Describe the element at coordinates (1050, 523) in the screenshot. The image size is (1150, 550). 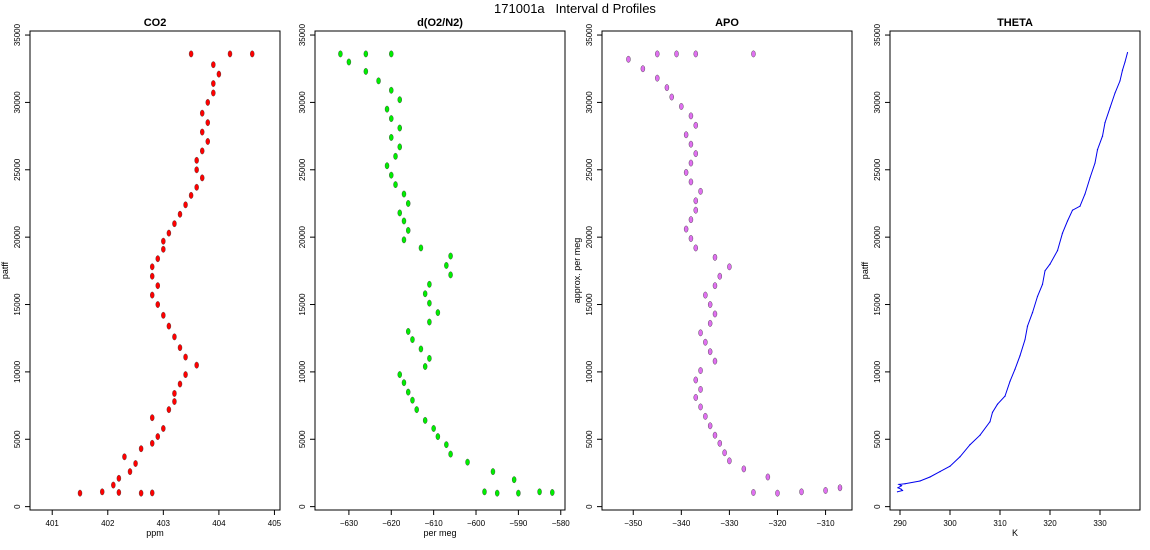
I see `x-tick-label: 320` at that location.